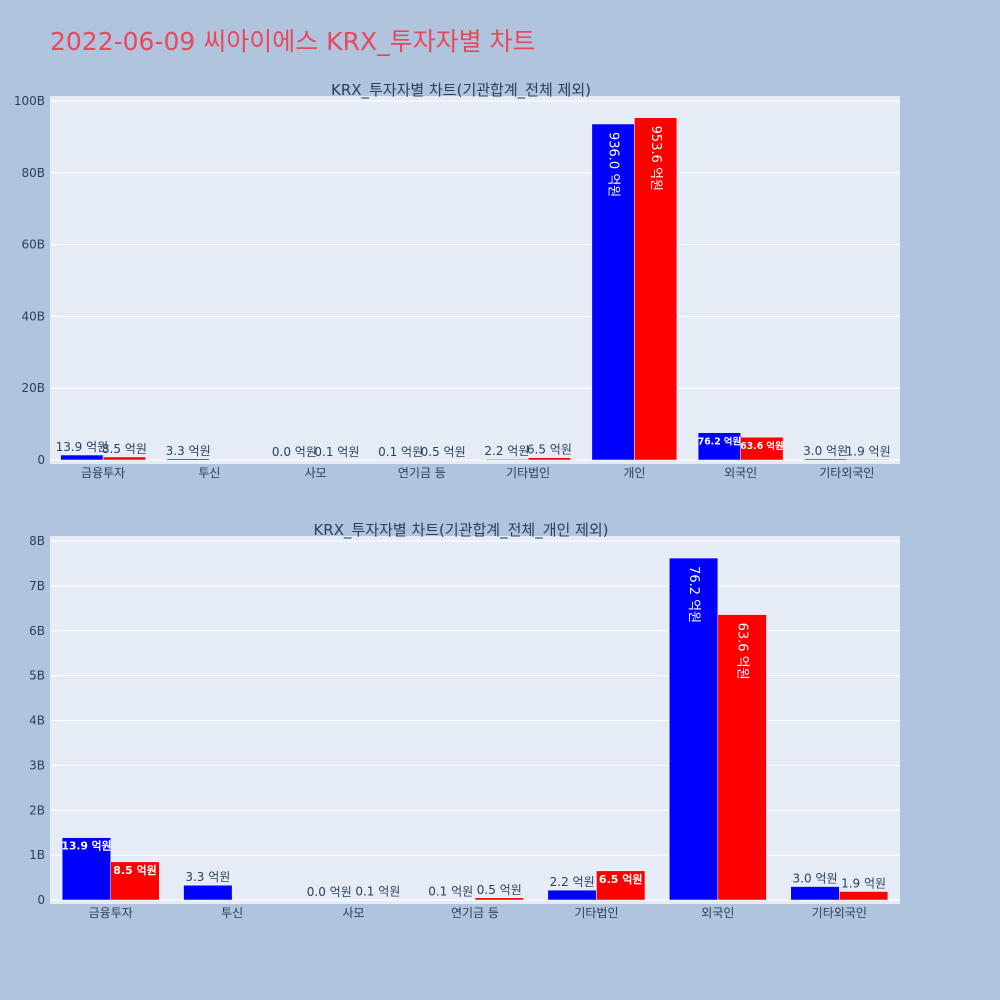 This screenshot has width=1000, height=1000. Describe the element at coordinates (29, 101) in the screenshot. I see `y-tick-label: 100B` at that location.